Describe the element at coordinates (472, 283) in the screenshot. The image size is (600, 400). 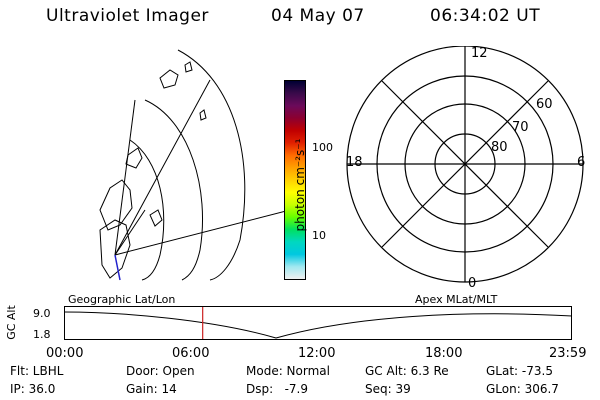
I see `polar-label-0: 0` at that location.